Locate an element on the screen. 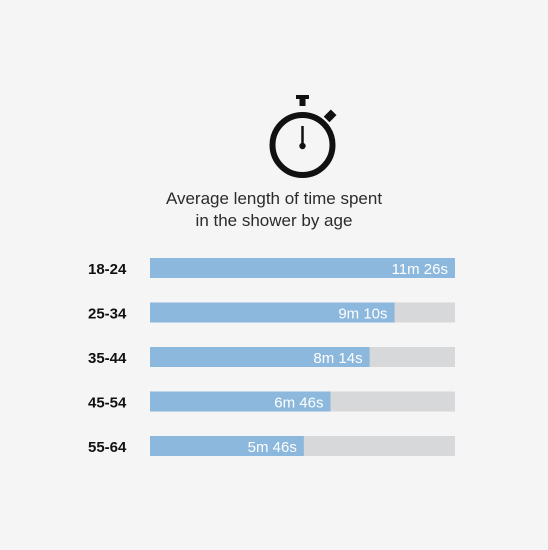 The image size is (548, 550). bar-row-45-54: 45-54 6m 46s is located at coordinates (271, 401).